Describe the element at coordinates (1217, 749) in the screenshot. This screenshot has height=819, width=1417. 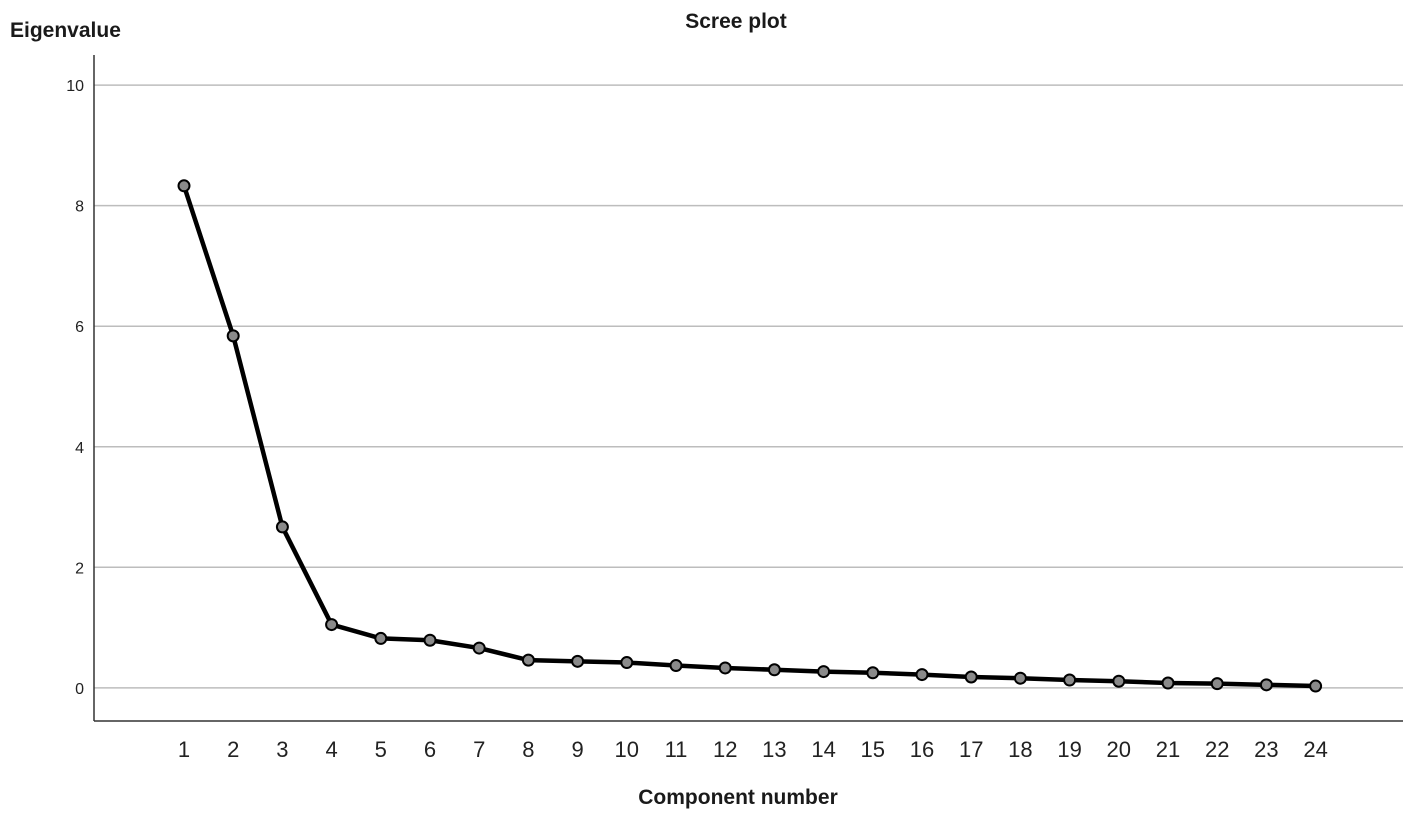
I see `x-tick-label-22: 22` at that location.